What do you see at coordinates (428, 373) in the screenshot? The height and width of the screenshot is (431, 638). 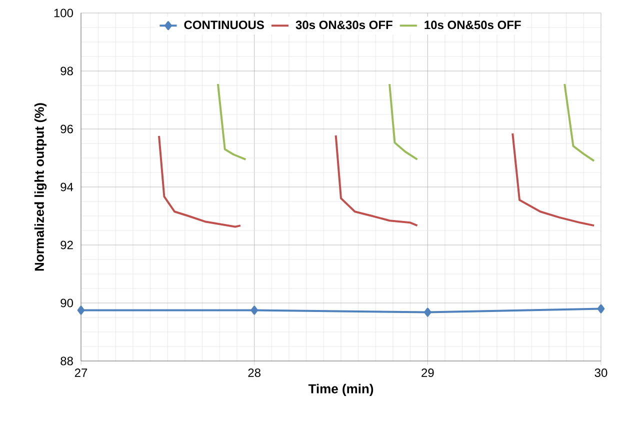 I see `x-tick-label: 29` at bounding box center [428, 373].